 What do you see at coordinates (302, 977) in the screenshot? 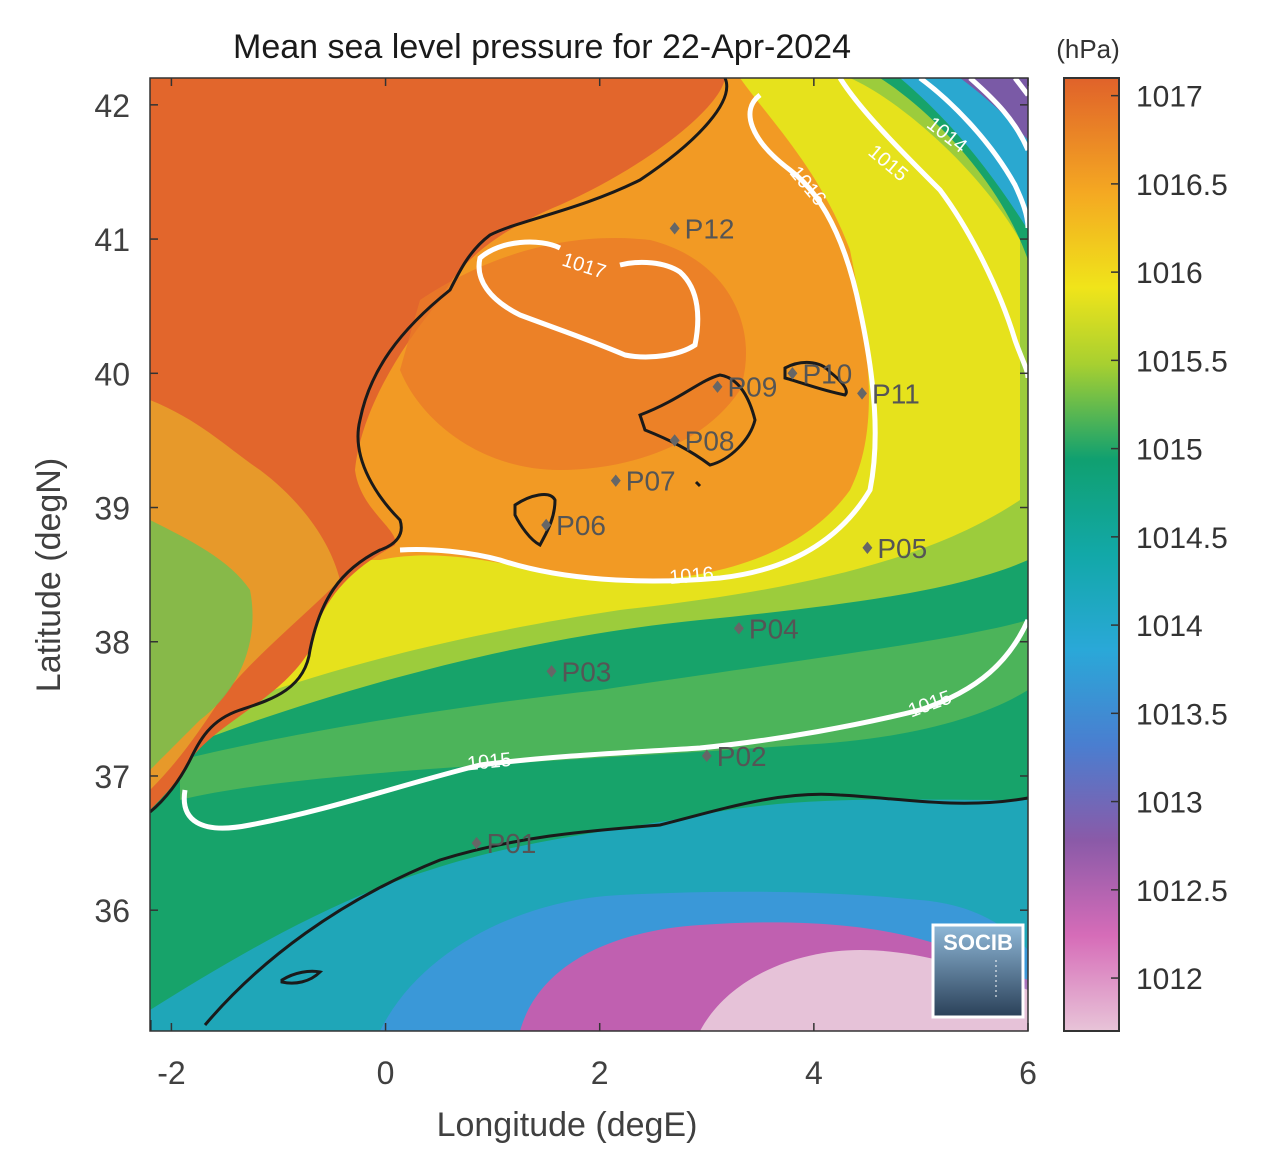
I see `coastline-alboran` at bounding box center [302, 977].